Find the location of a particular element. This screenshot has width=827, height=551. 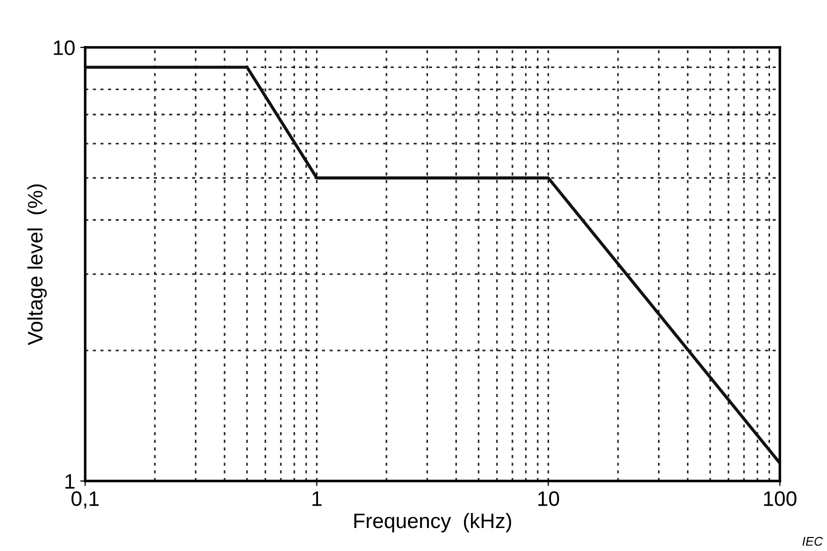

x-tick-label: 1 is located at coordinates (317, 499).